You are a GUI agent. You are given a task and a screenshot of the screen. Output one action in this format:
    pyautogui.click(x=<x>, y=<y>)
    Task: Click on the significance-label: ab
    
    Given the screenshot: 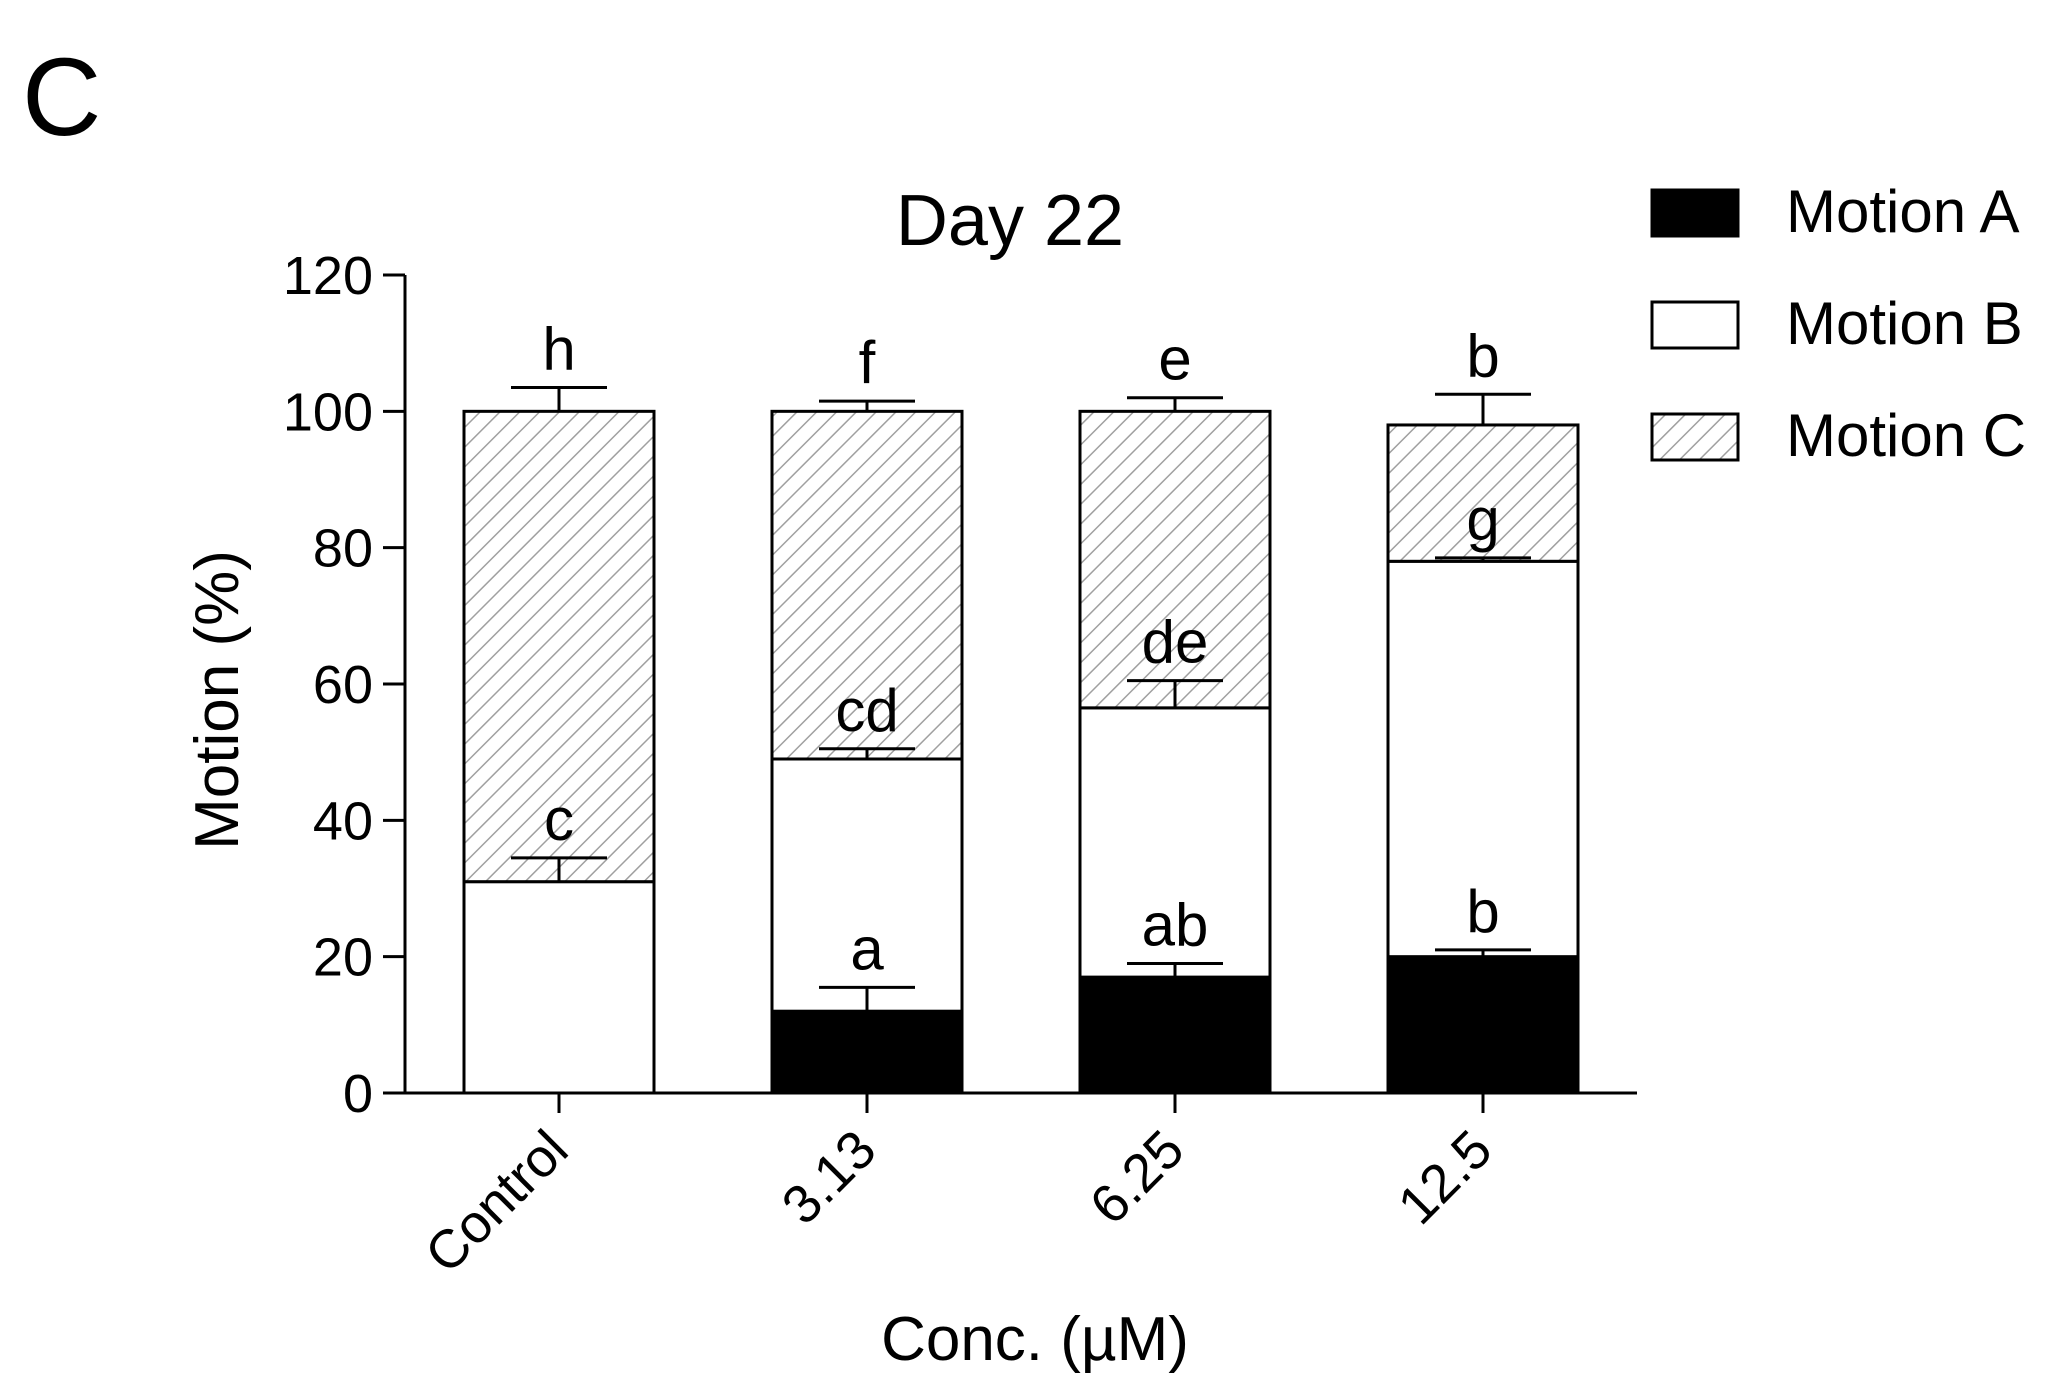 What is the action you would take?
    pyautogui.click(x=1175, y=924)
    